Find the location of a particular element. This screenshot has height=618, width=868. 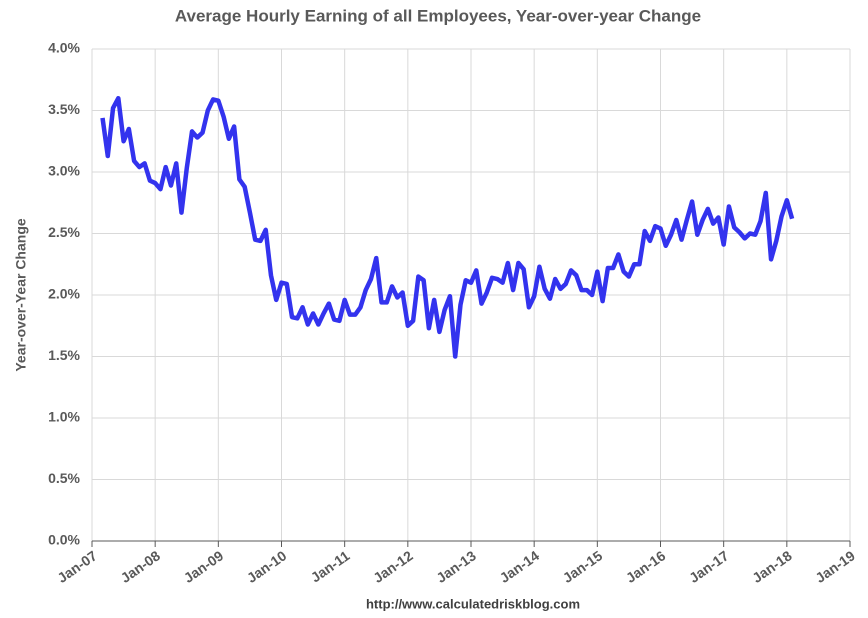

x-tick-label: Jan-10 is located at coordinates (267, 566).